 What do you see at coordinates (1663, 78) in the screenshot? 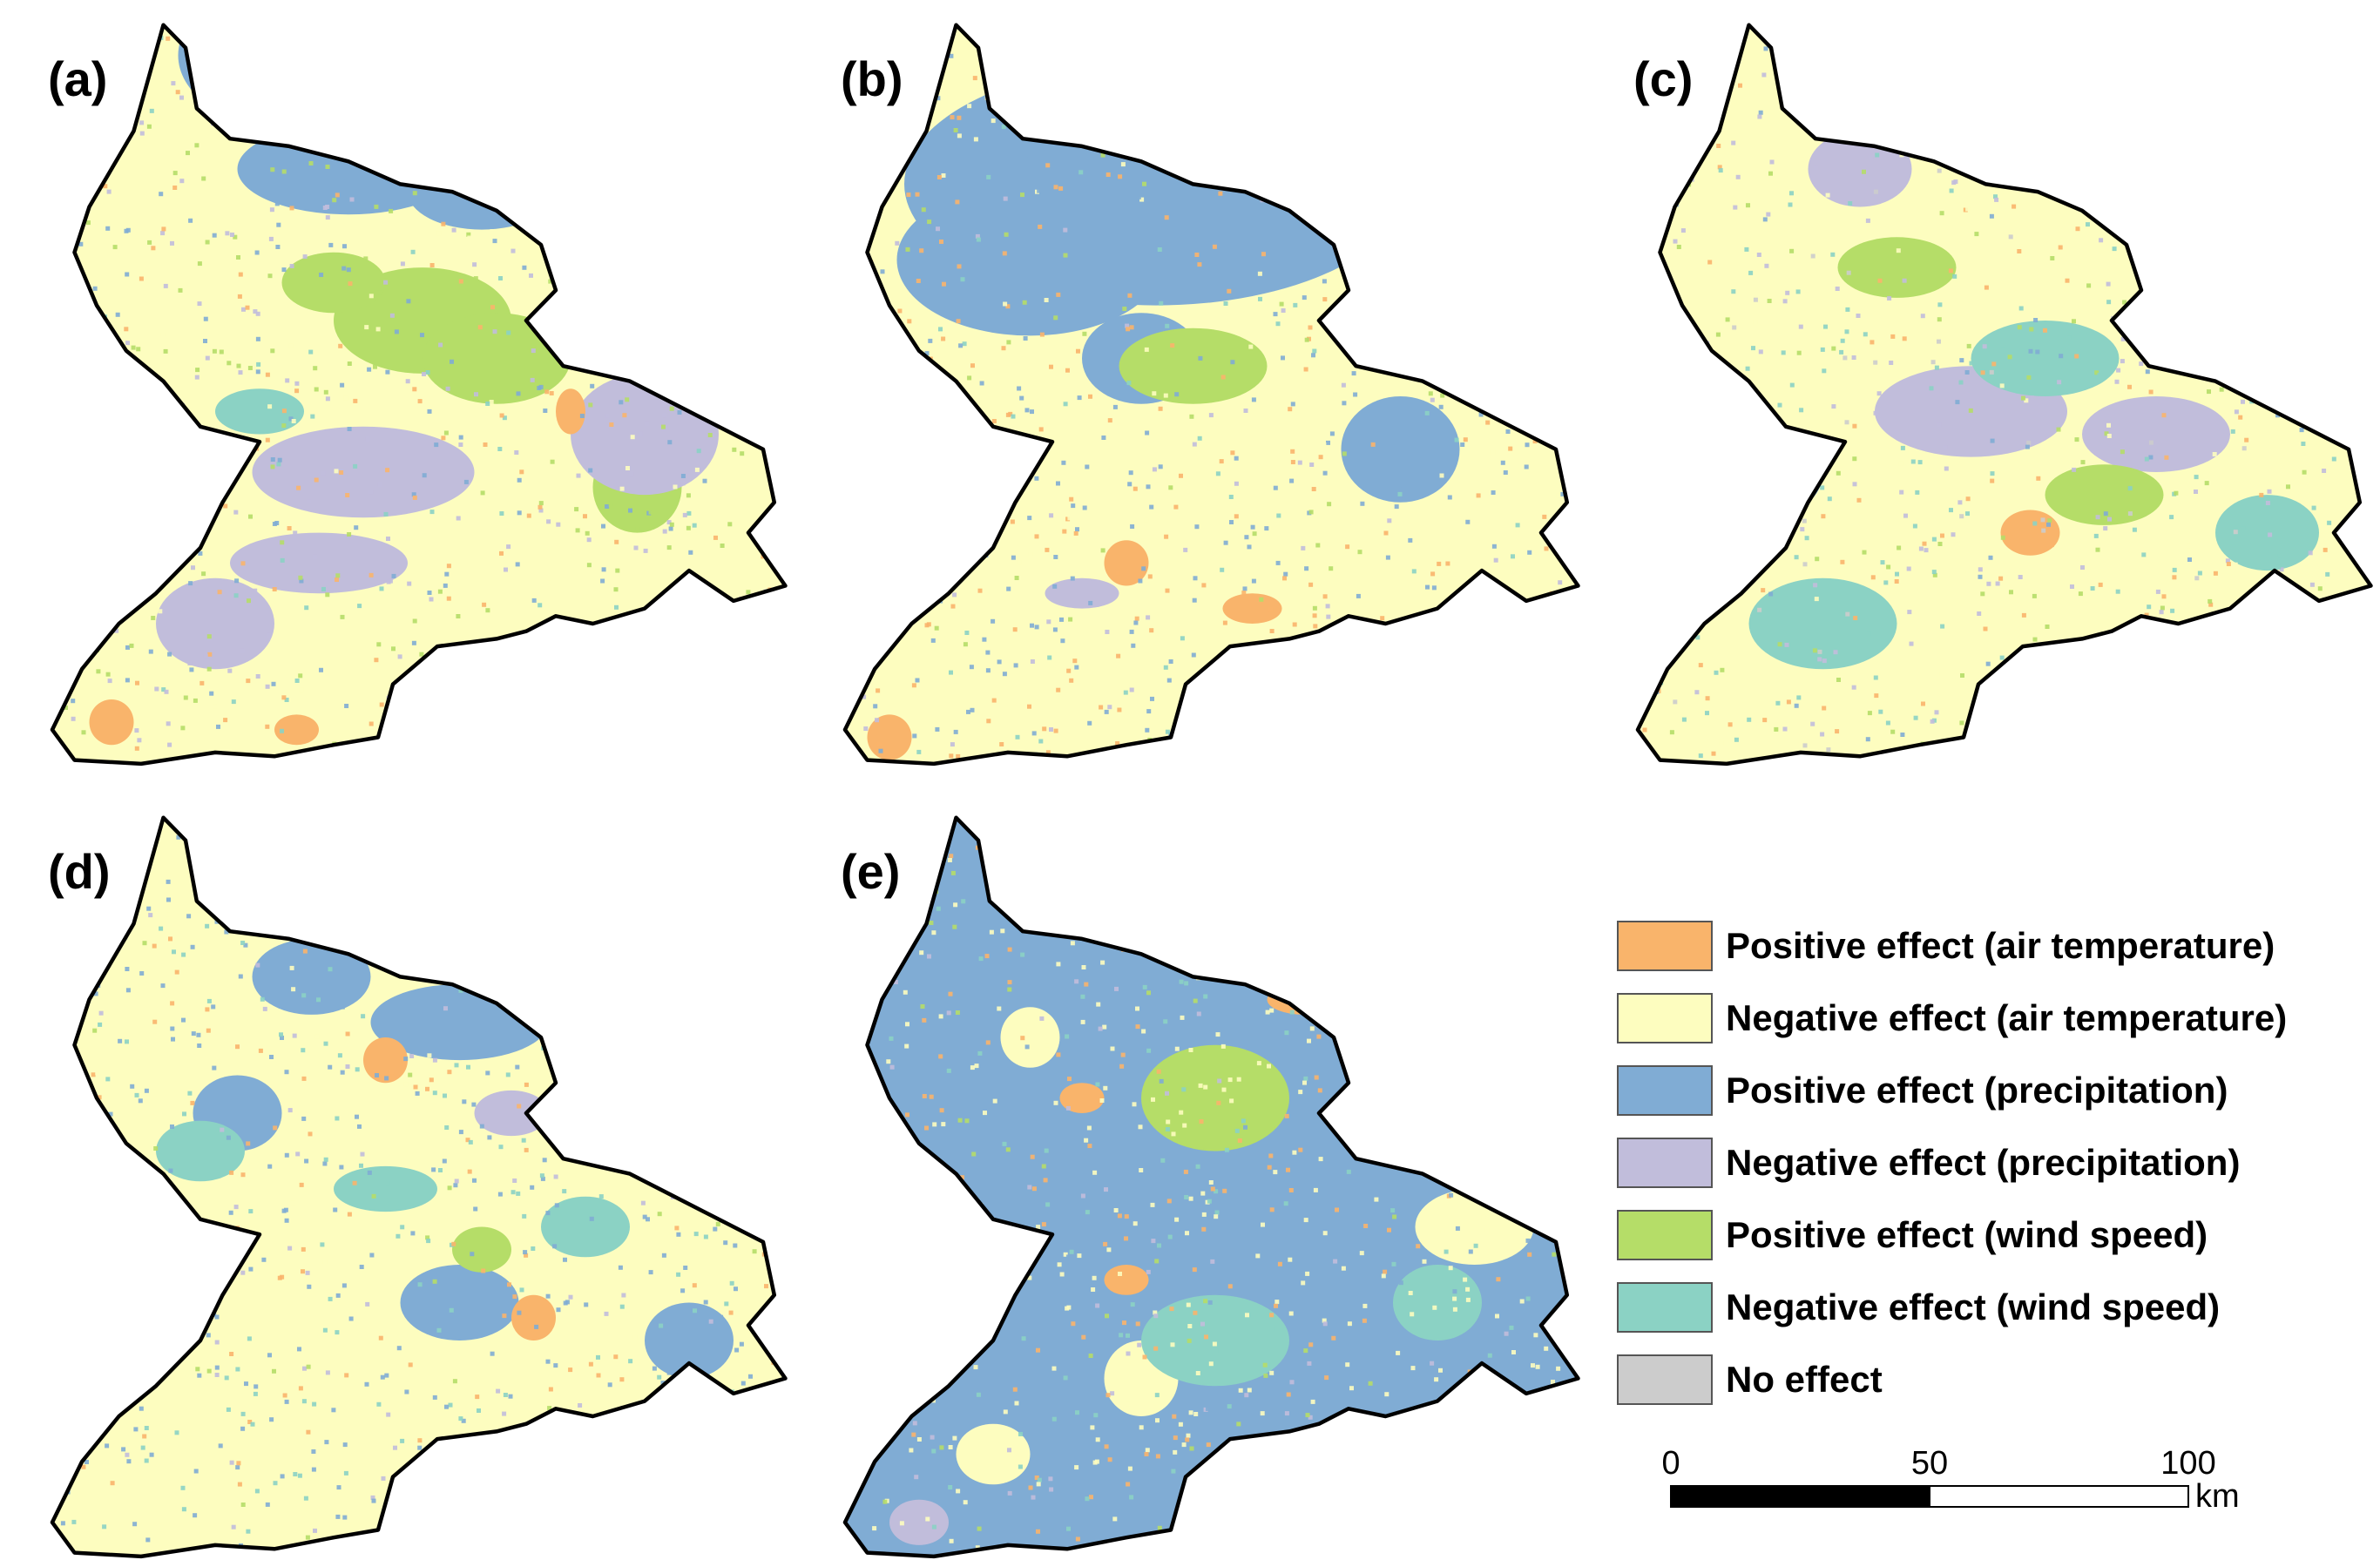
I see `panel-label: (c)` at bounding box center [1663, 78].